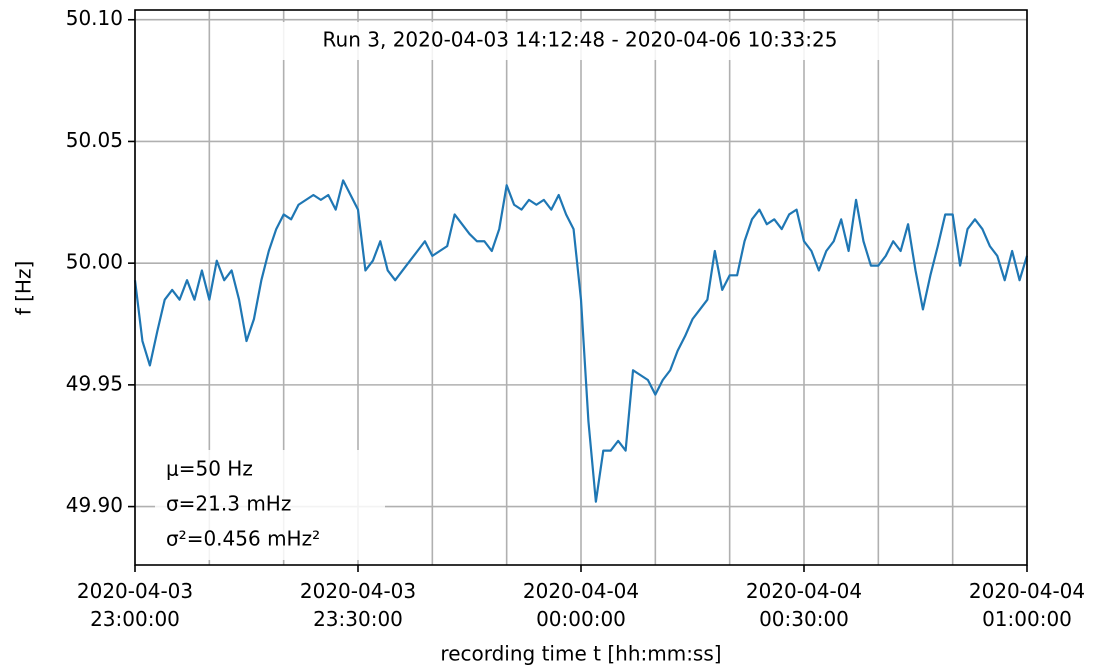 The image size is (1106, 670). I want to click on y-tick-label: 50.00, so click(94, 262).